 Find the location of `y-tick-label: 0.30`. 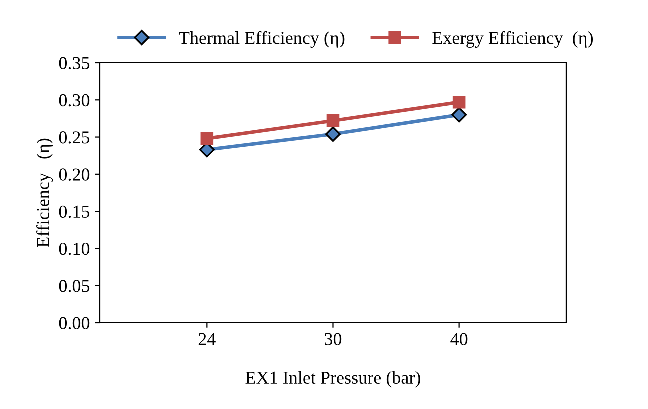

y-tick-label: 0.30 is located at coordinates (74, 100).